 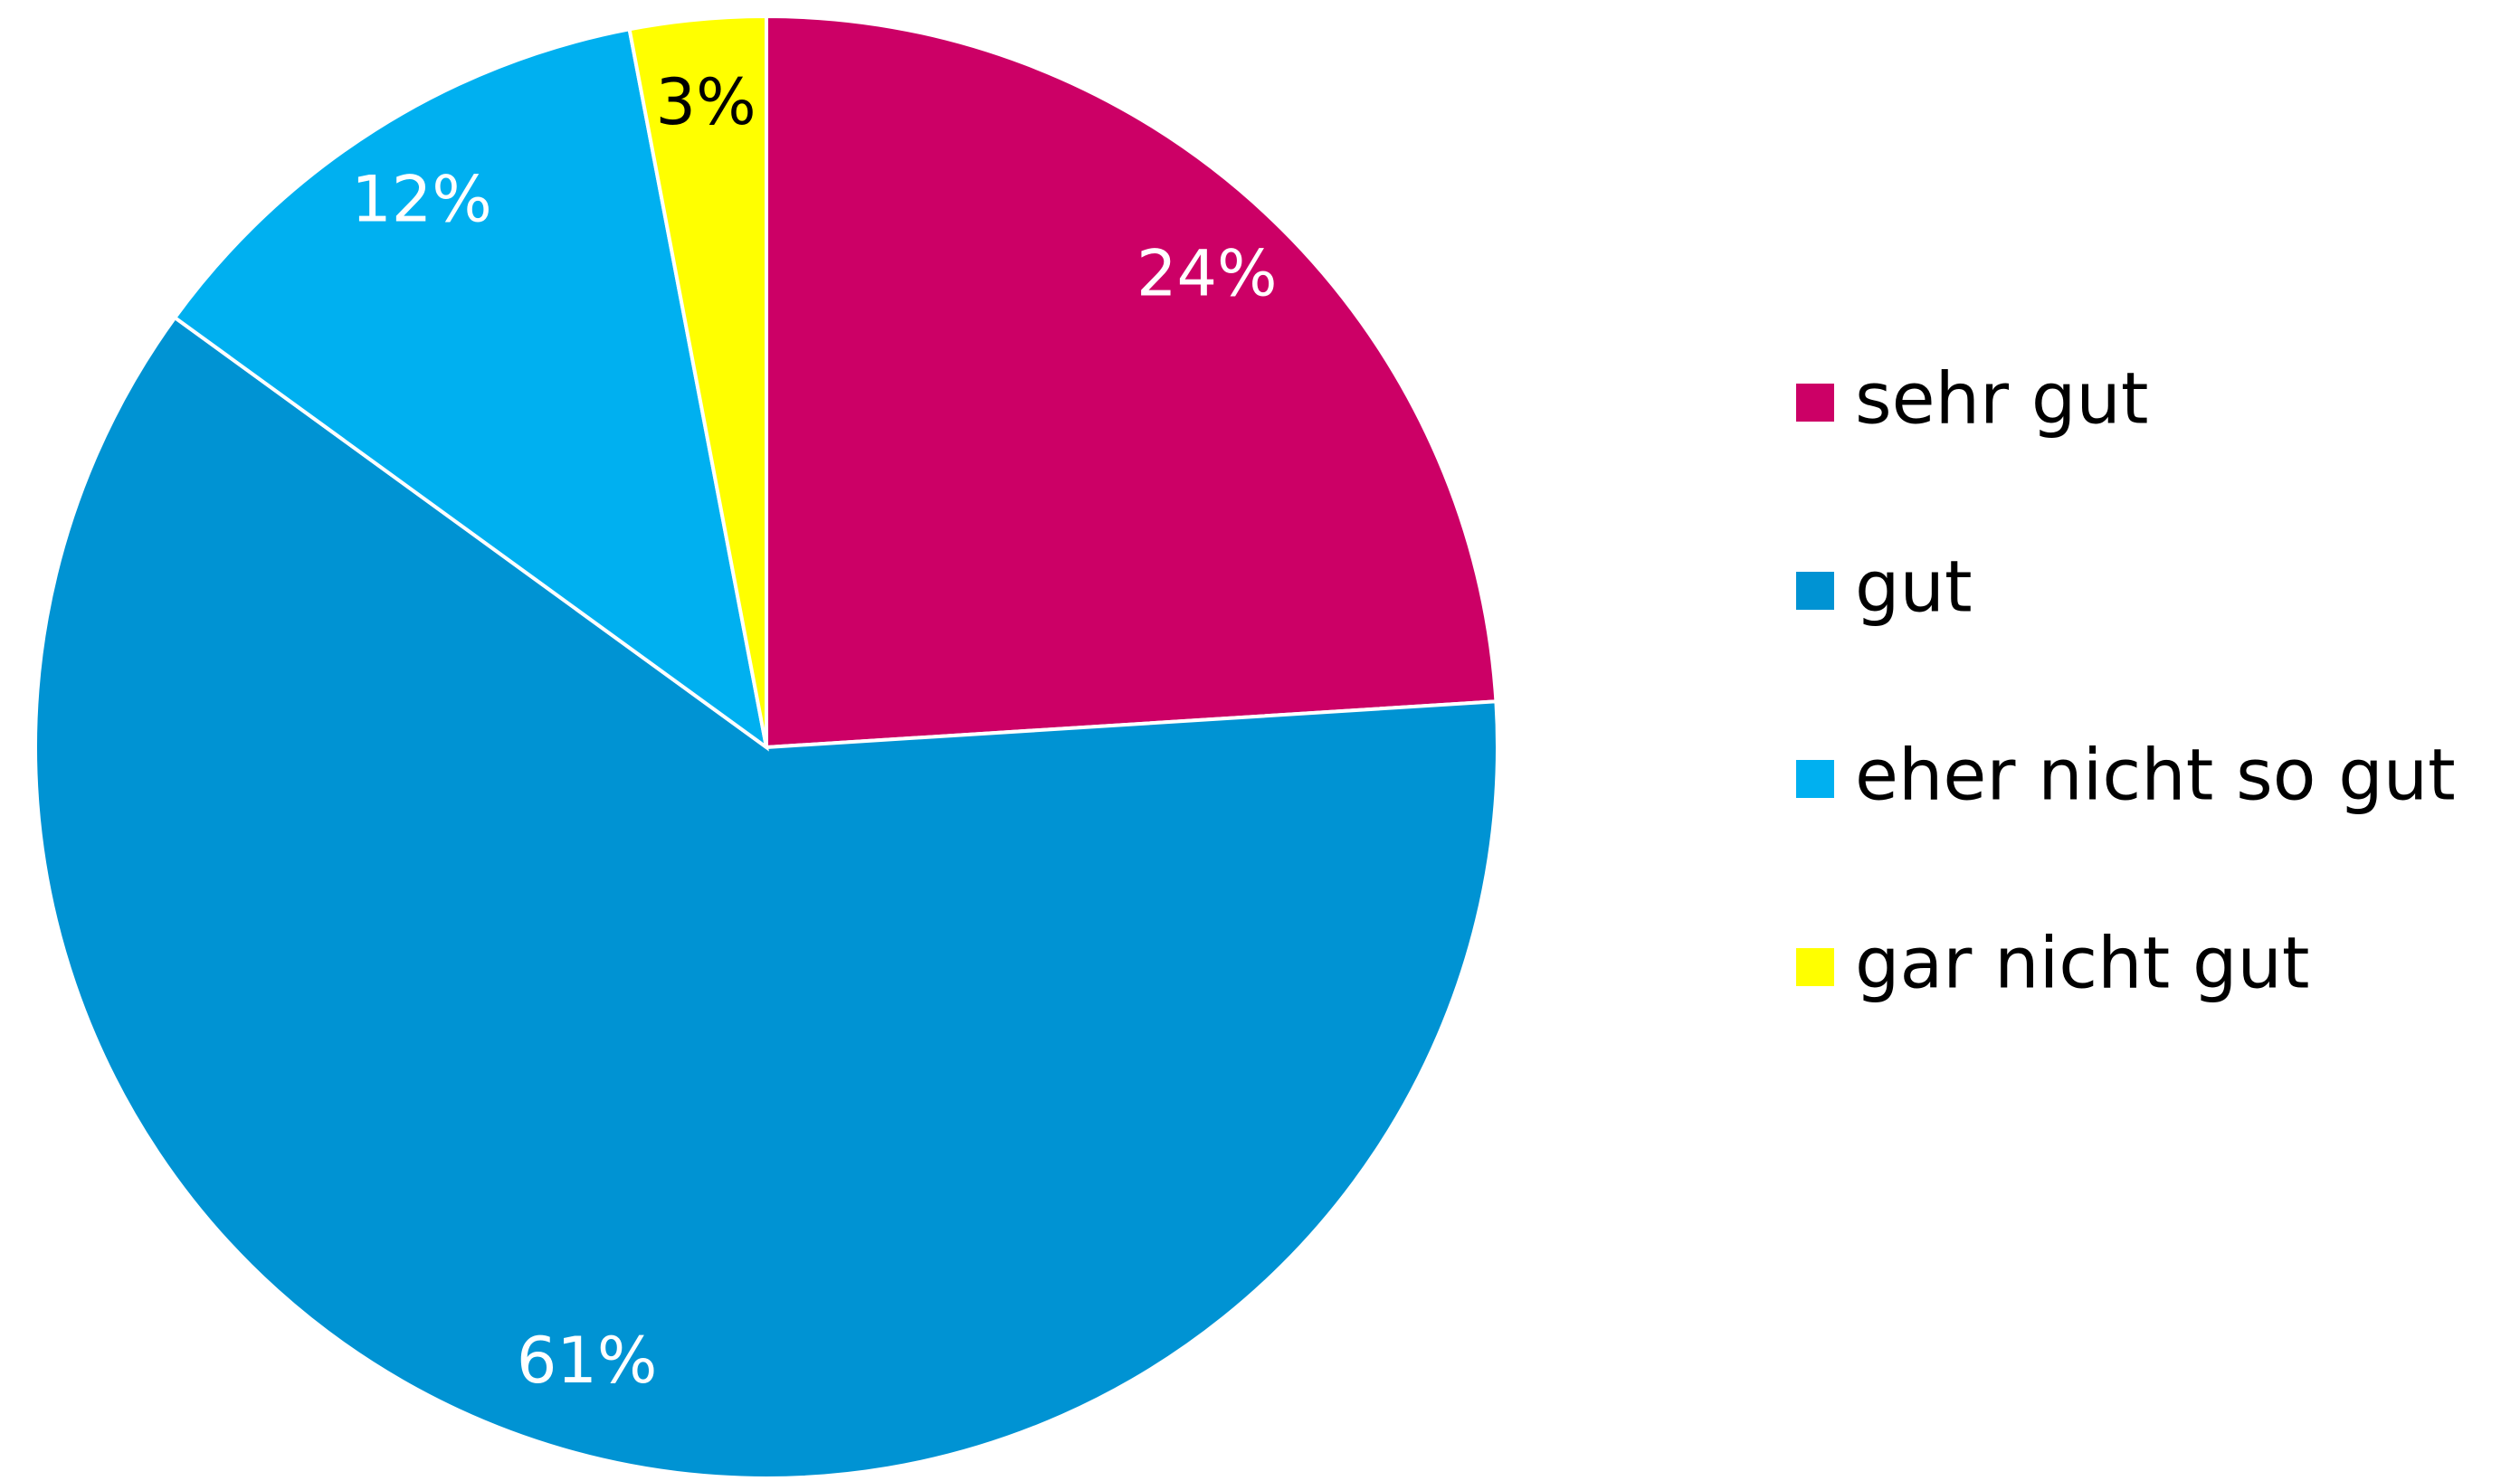 I want to click on data-label: 61%, so click(x=587, y=1361).